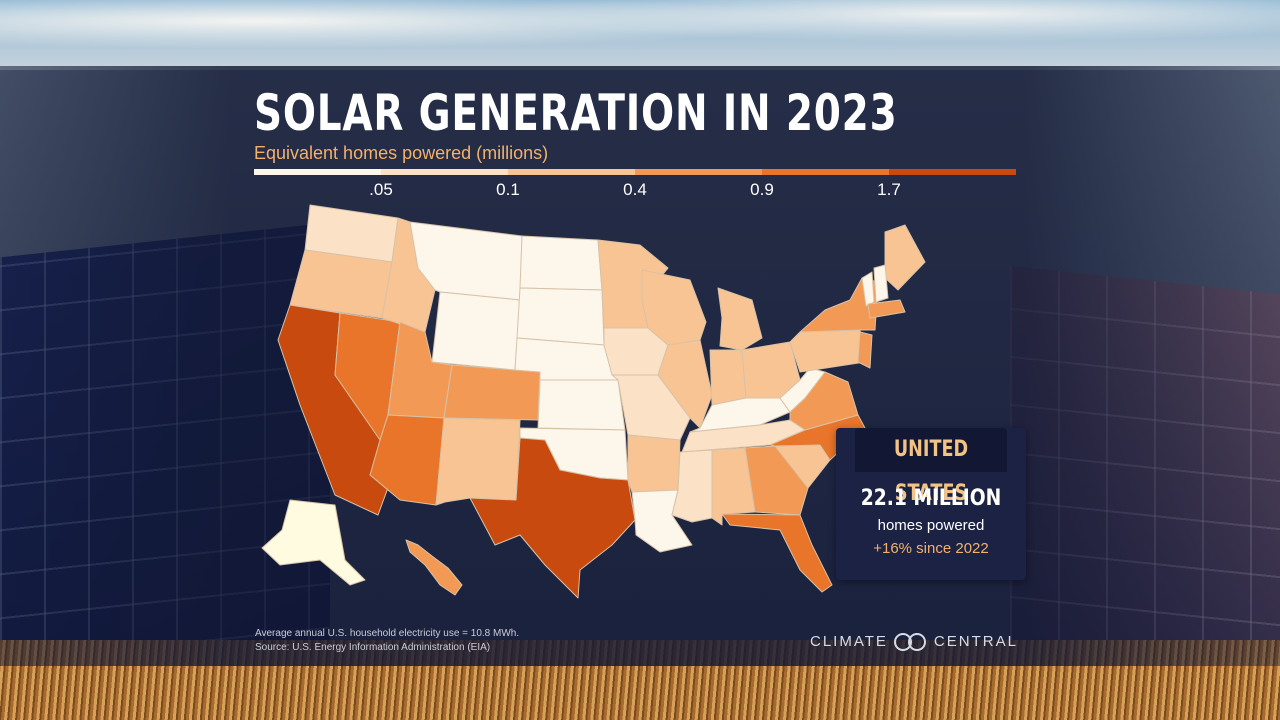  What do you see at coordinates (740, 319) in the screenshot?
I see `state-michigan` at bounding box center [740, 319].